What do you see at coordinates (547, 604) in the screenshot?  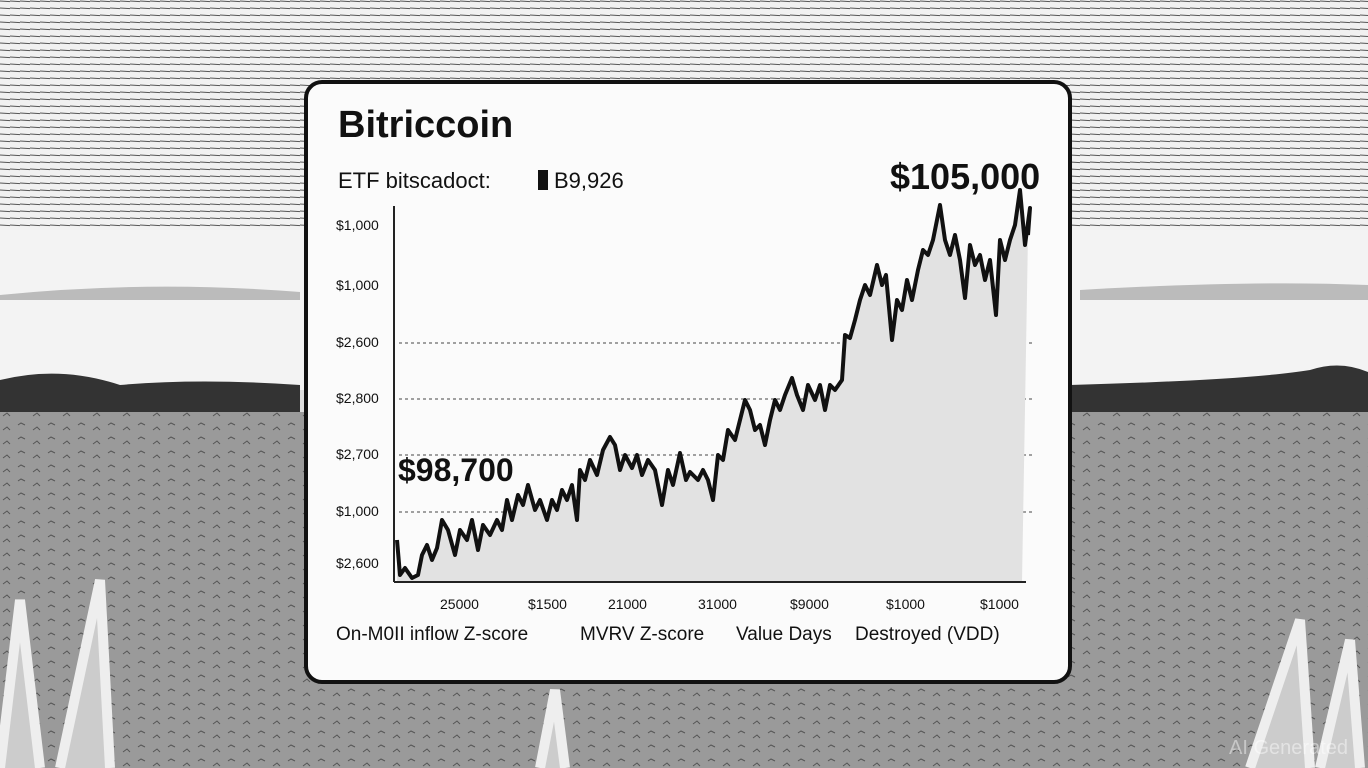 I see `x-tick-label: $1500` at bounding box center [547, 604].